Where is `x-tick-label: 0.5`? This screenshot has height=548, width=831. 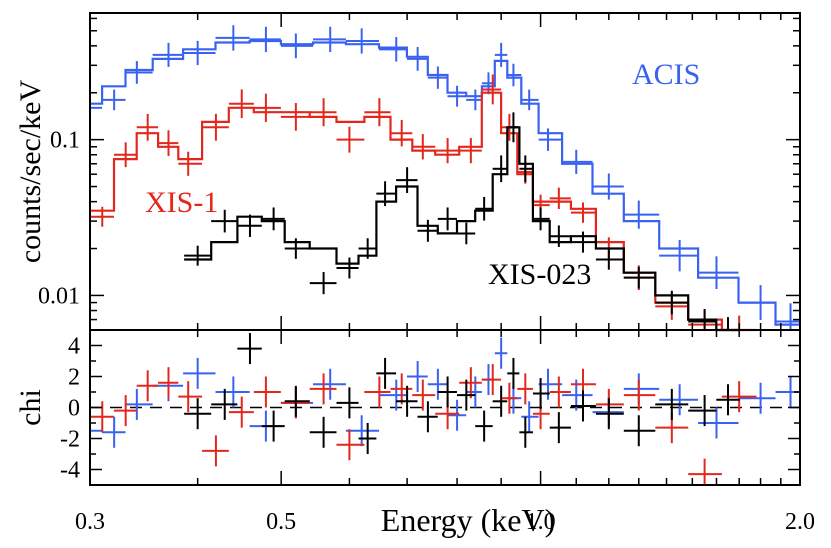 x-tick-label: 0.5 is located at coordinates (281, 522).